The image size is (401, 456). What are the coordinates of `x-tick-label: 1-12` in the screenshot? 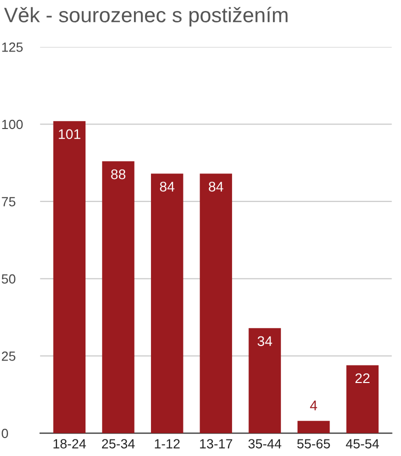 It's located at (167, 443).